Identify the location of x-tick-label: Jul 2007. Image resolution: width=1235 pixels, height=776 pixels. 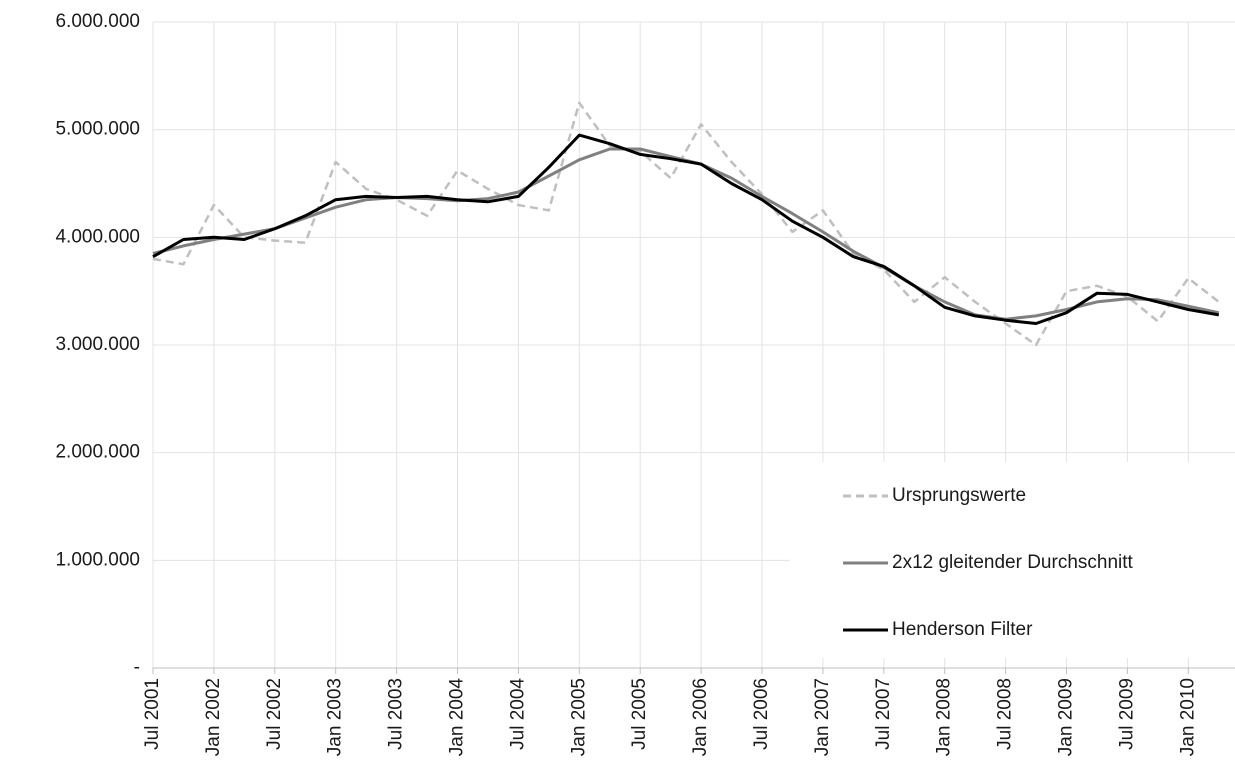
(883, 714).